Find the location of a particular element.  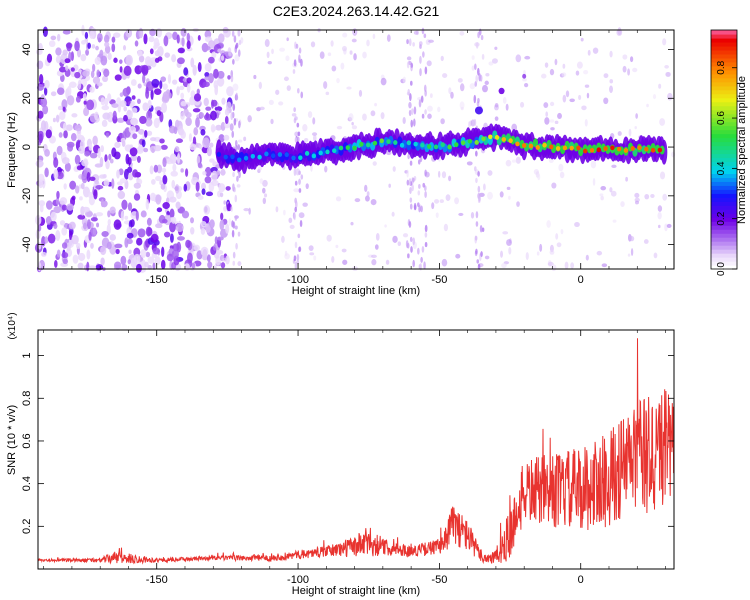

spectrogram-y-label: Frequency (Hz) is located at coordinates (12, 150).